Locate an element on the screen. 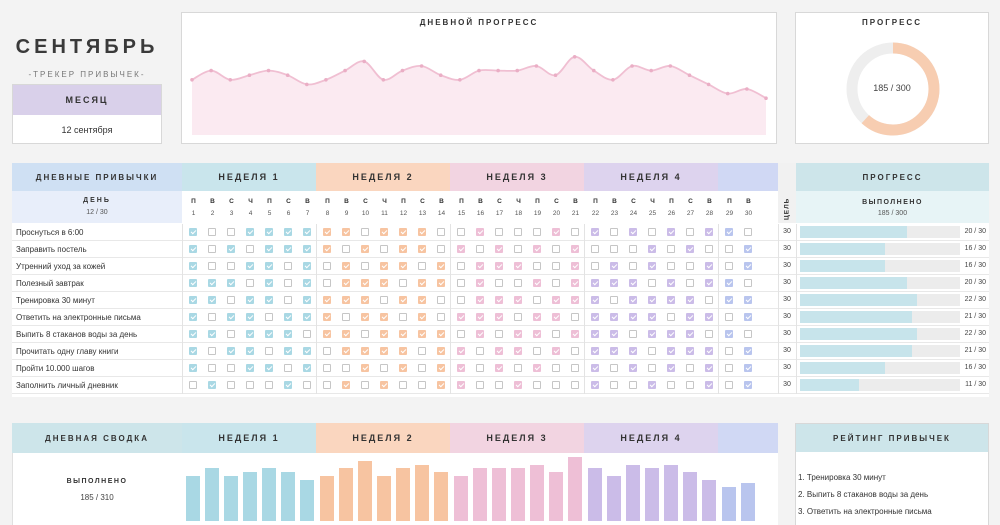 The height and width of the screenshot is (525, 1000). month-selector: МЕСЯЦ 12 сентября is located at coordinates (87, 114).